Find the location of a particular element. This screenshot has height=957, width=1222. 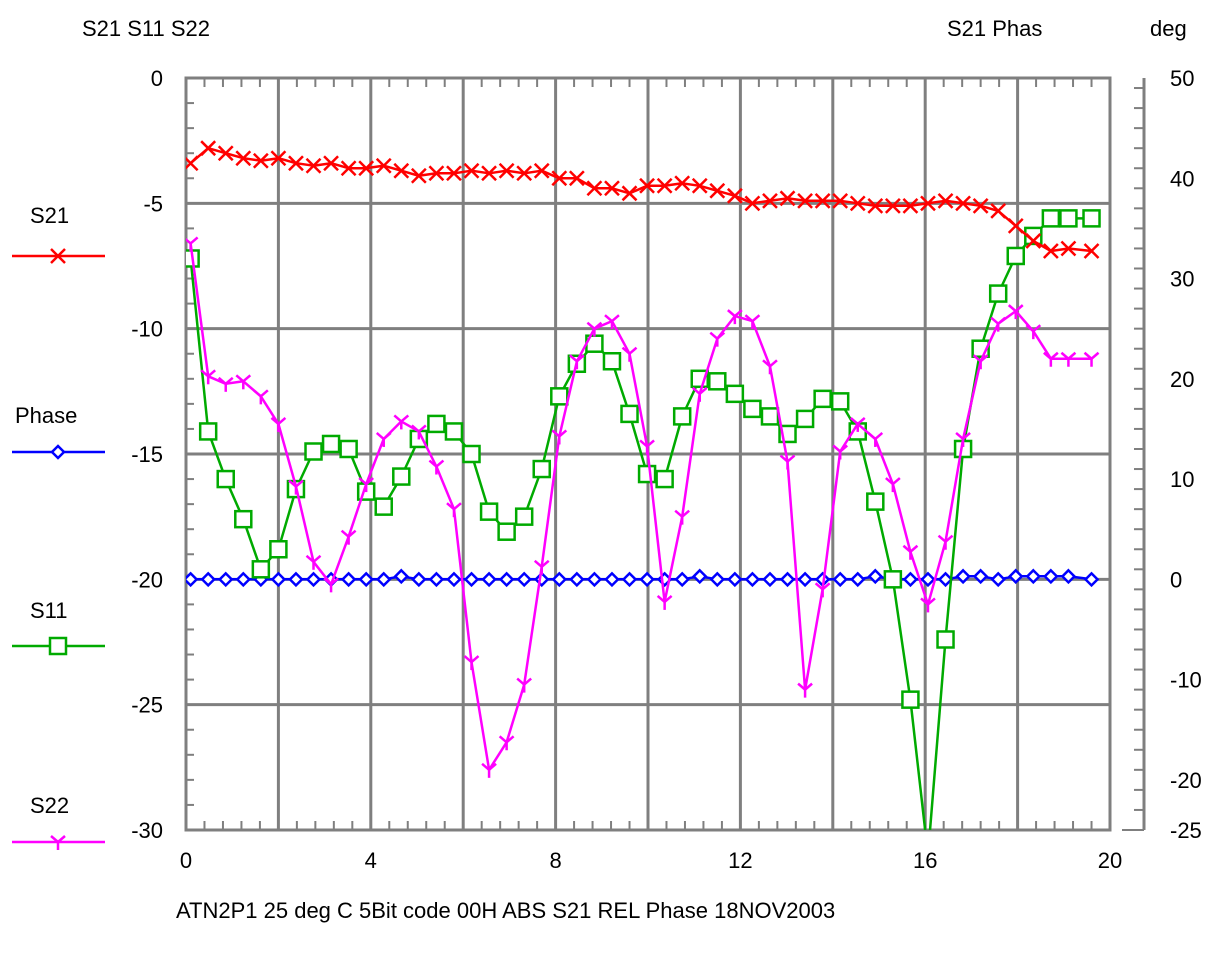

legend-label: S22 is located at coordinates (49, 805).